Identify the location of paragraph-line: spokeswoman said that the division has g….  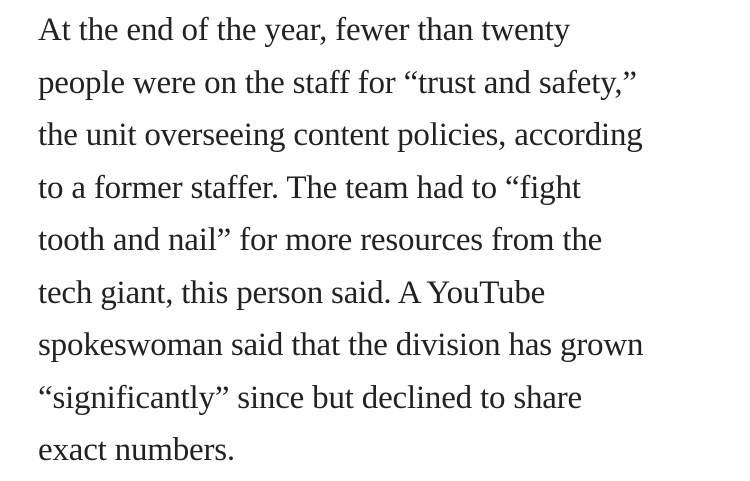
(341, 345).